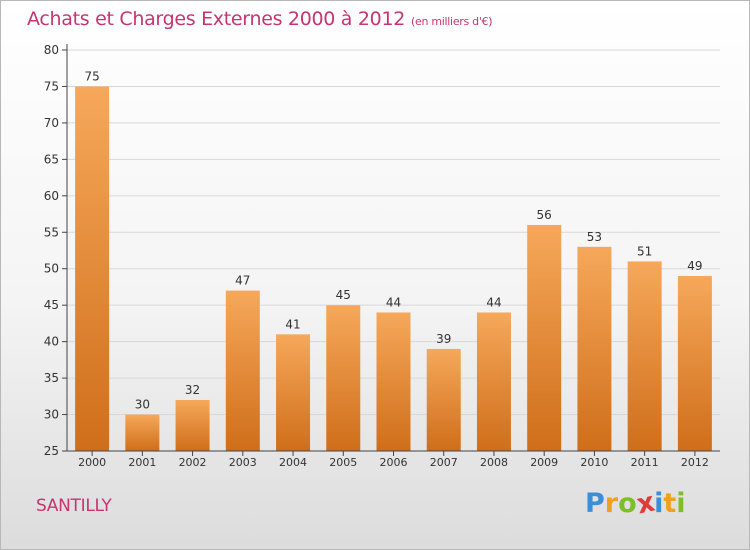 Image resolution: width=750 pixels, height=550 pixels. What do you see at coordinates (51, 86) in the screenshot?
I see `y-tick-label: 75` at bounding box center [51, 86].